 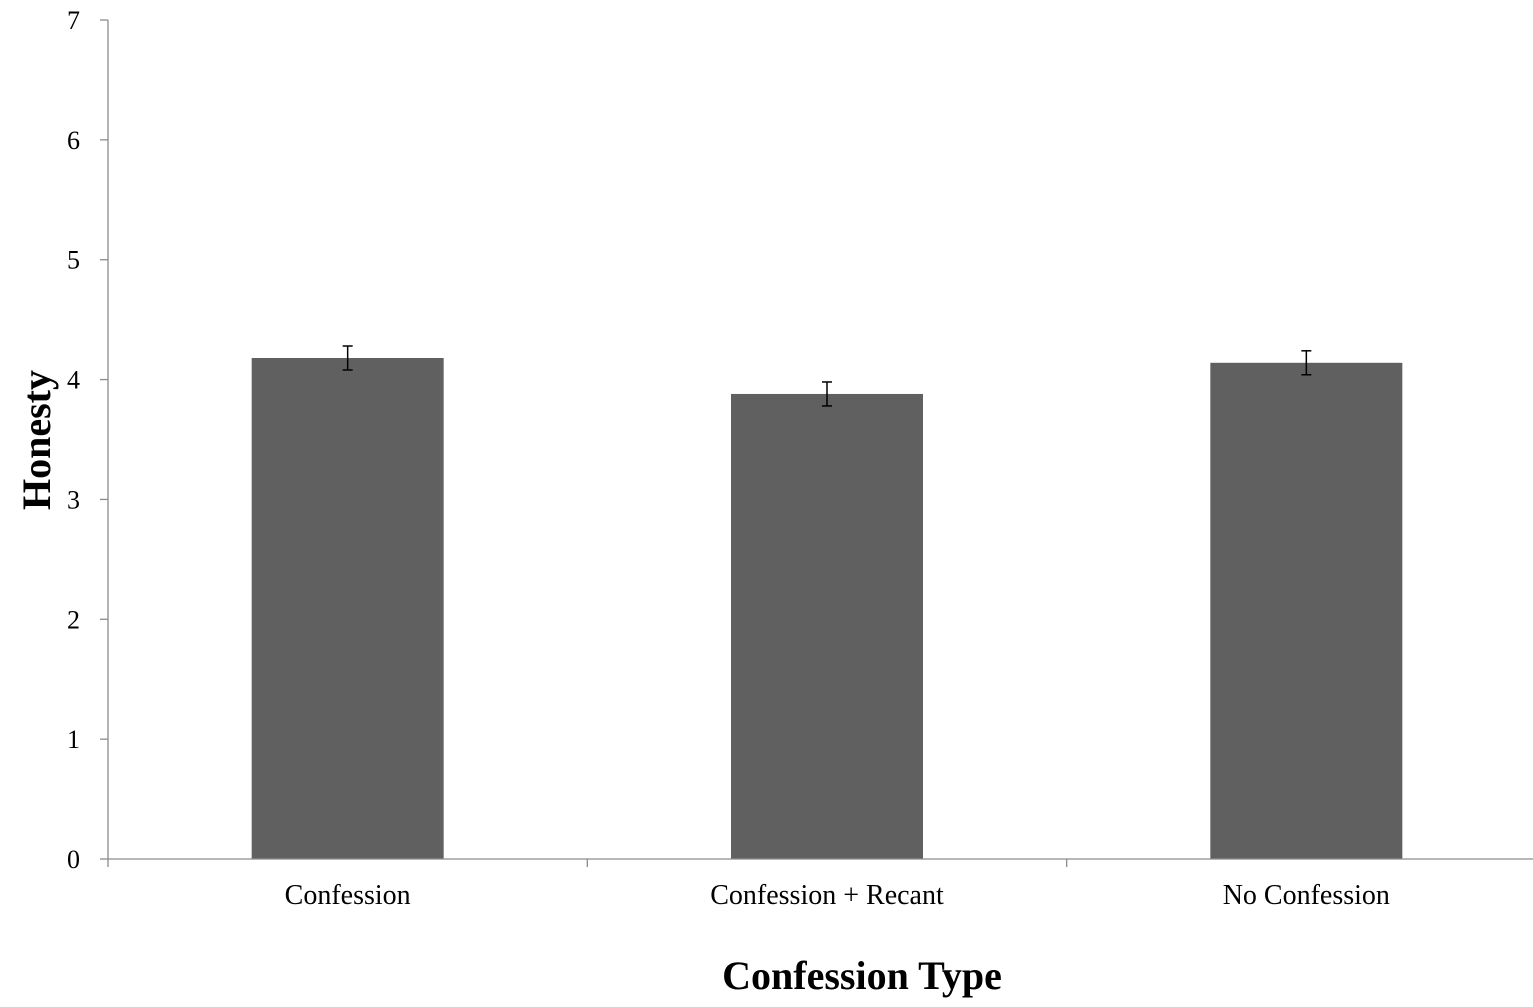 I want to click on error-bar-confession-recant, so click(x=827, y=394).